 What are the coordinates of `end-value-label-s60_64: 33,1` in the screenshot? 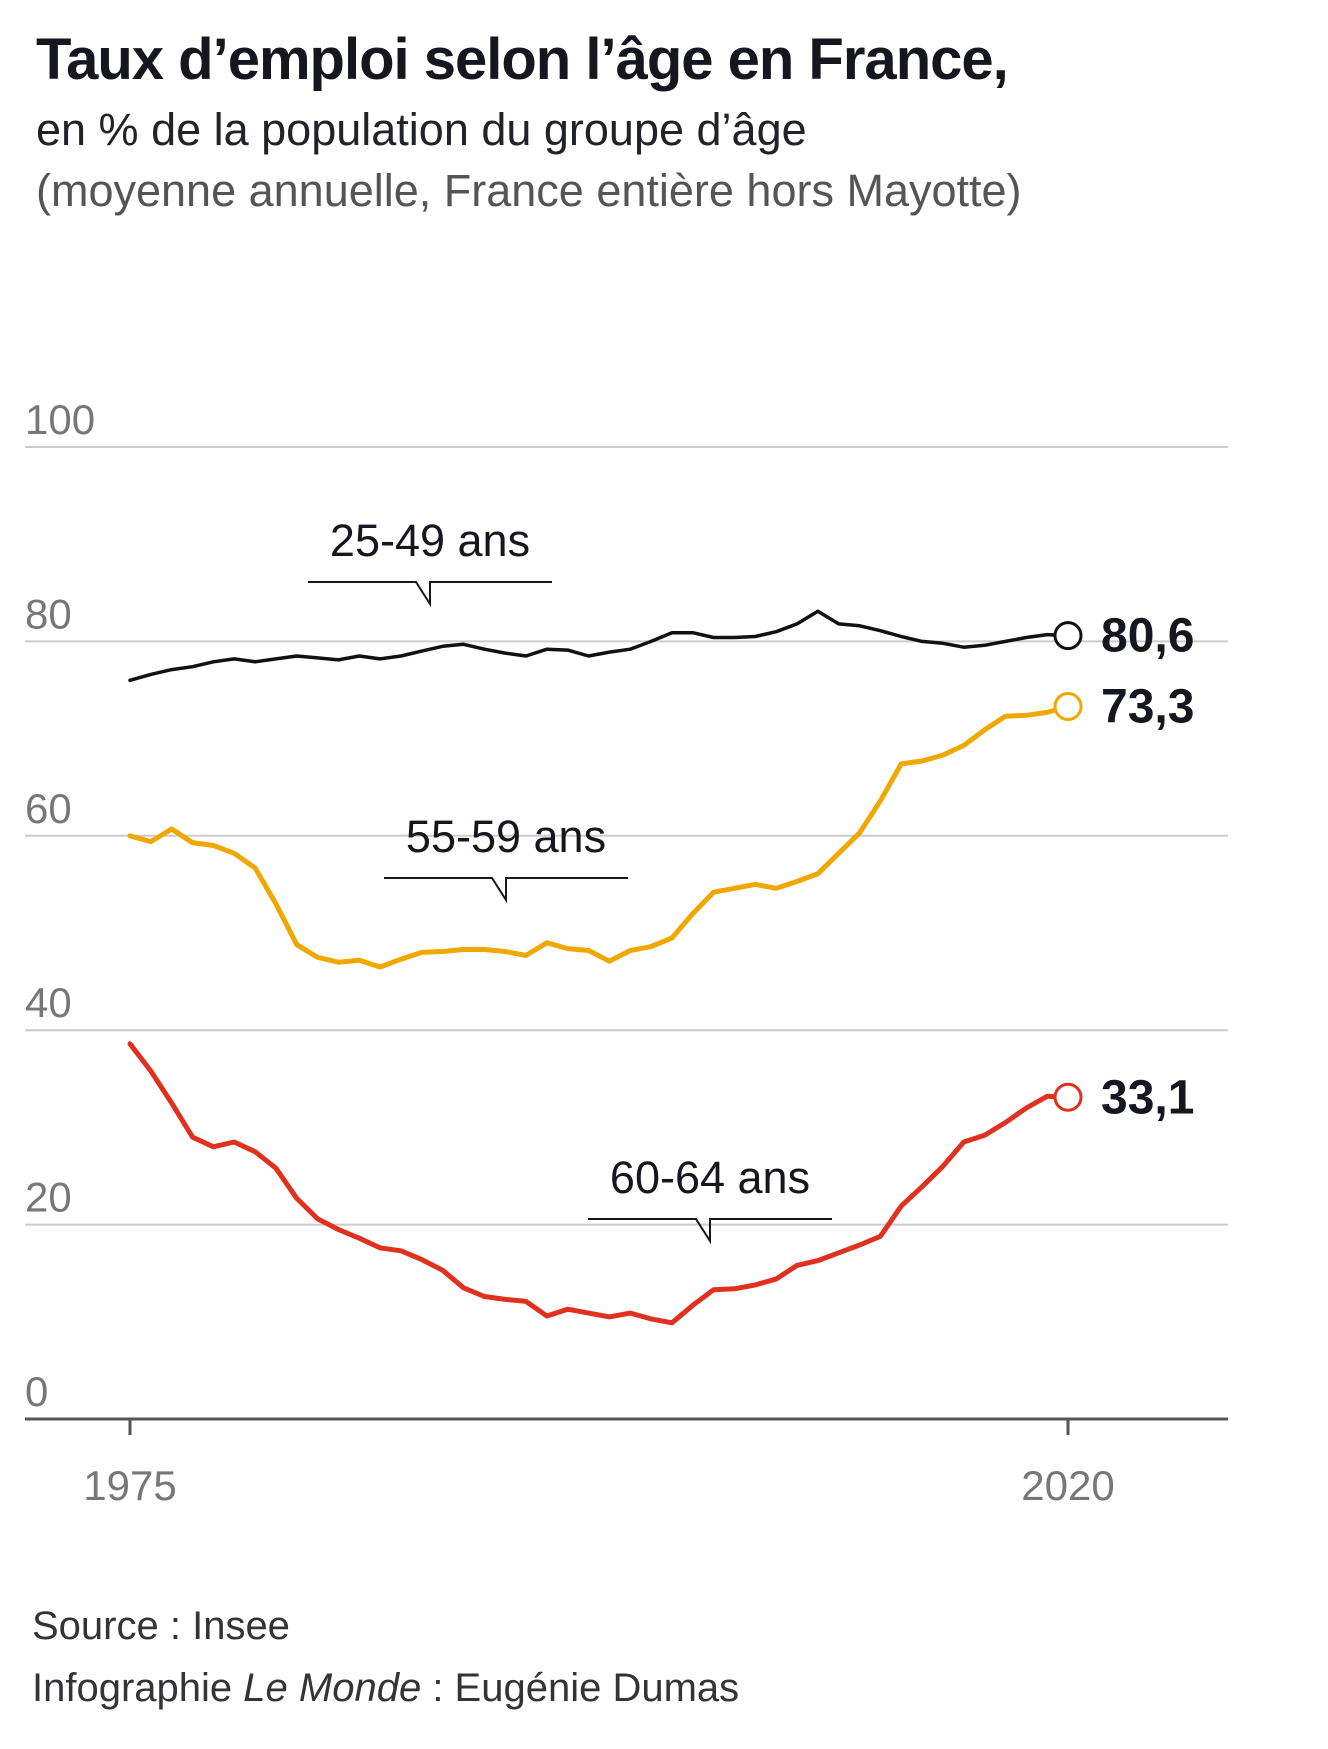 It's located at (1147, 1097).